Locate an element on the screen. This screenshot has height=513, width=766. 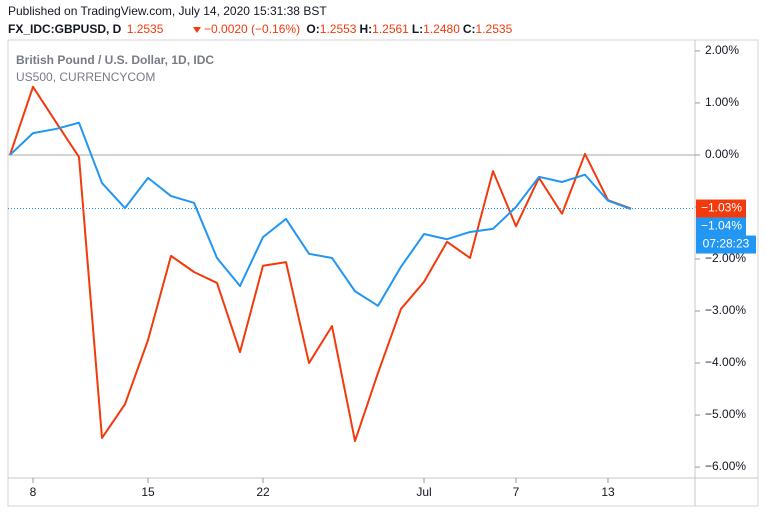
ohlc-value: 1.2553 is located at coordinates (338, 29).